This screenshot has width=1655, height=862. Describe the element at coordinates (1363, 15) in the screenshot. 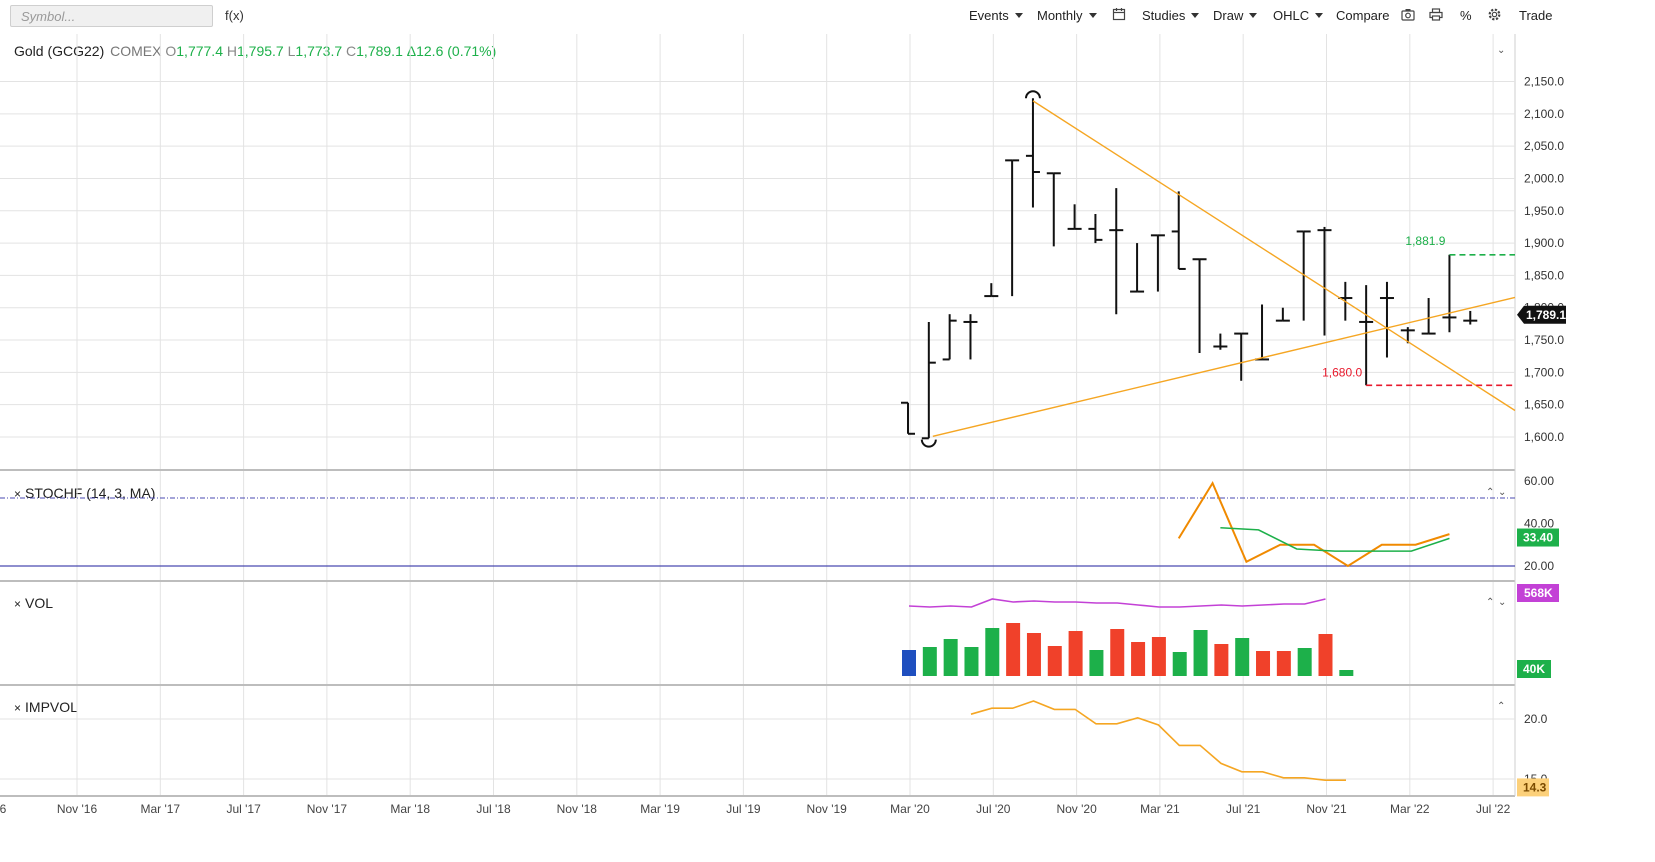

I see `compare-button: Compare` at that location.